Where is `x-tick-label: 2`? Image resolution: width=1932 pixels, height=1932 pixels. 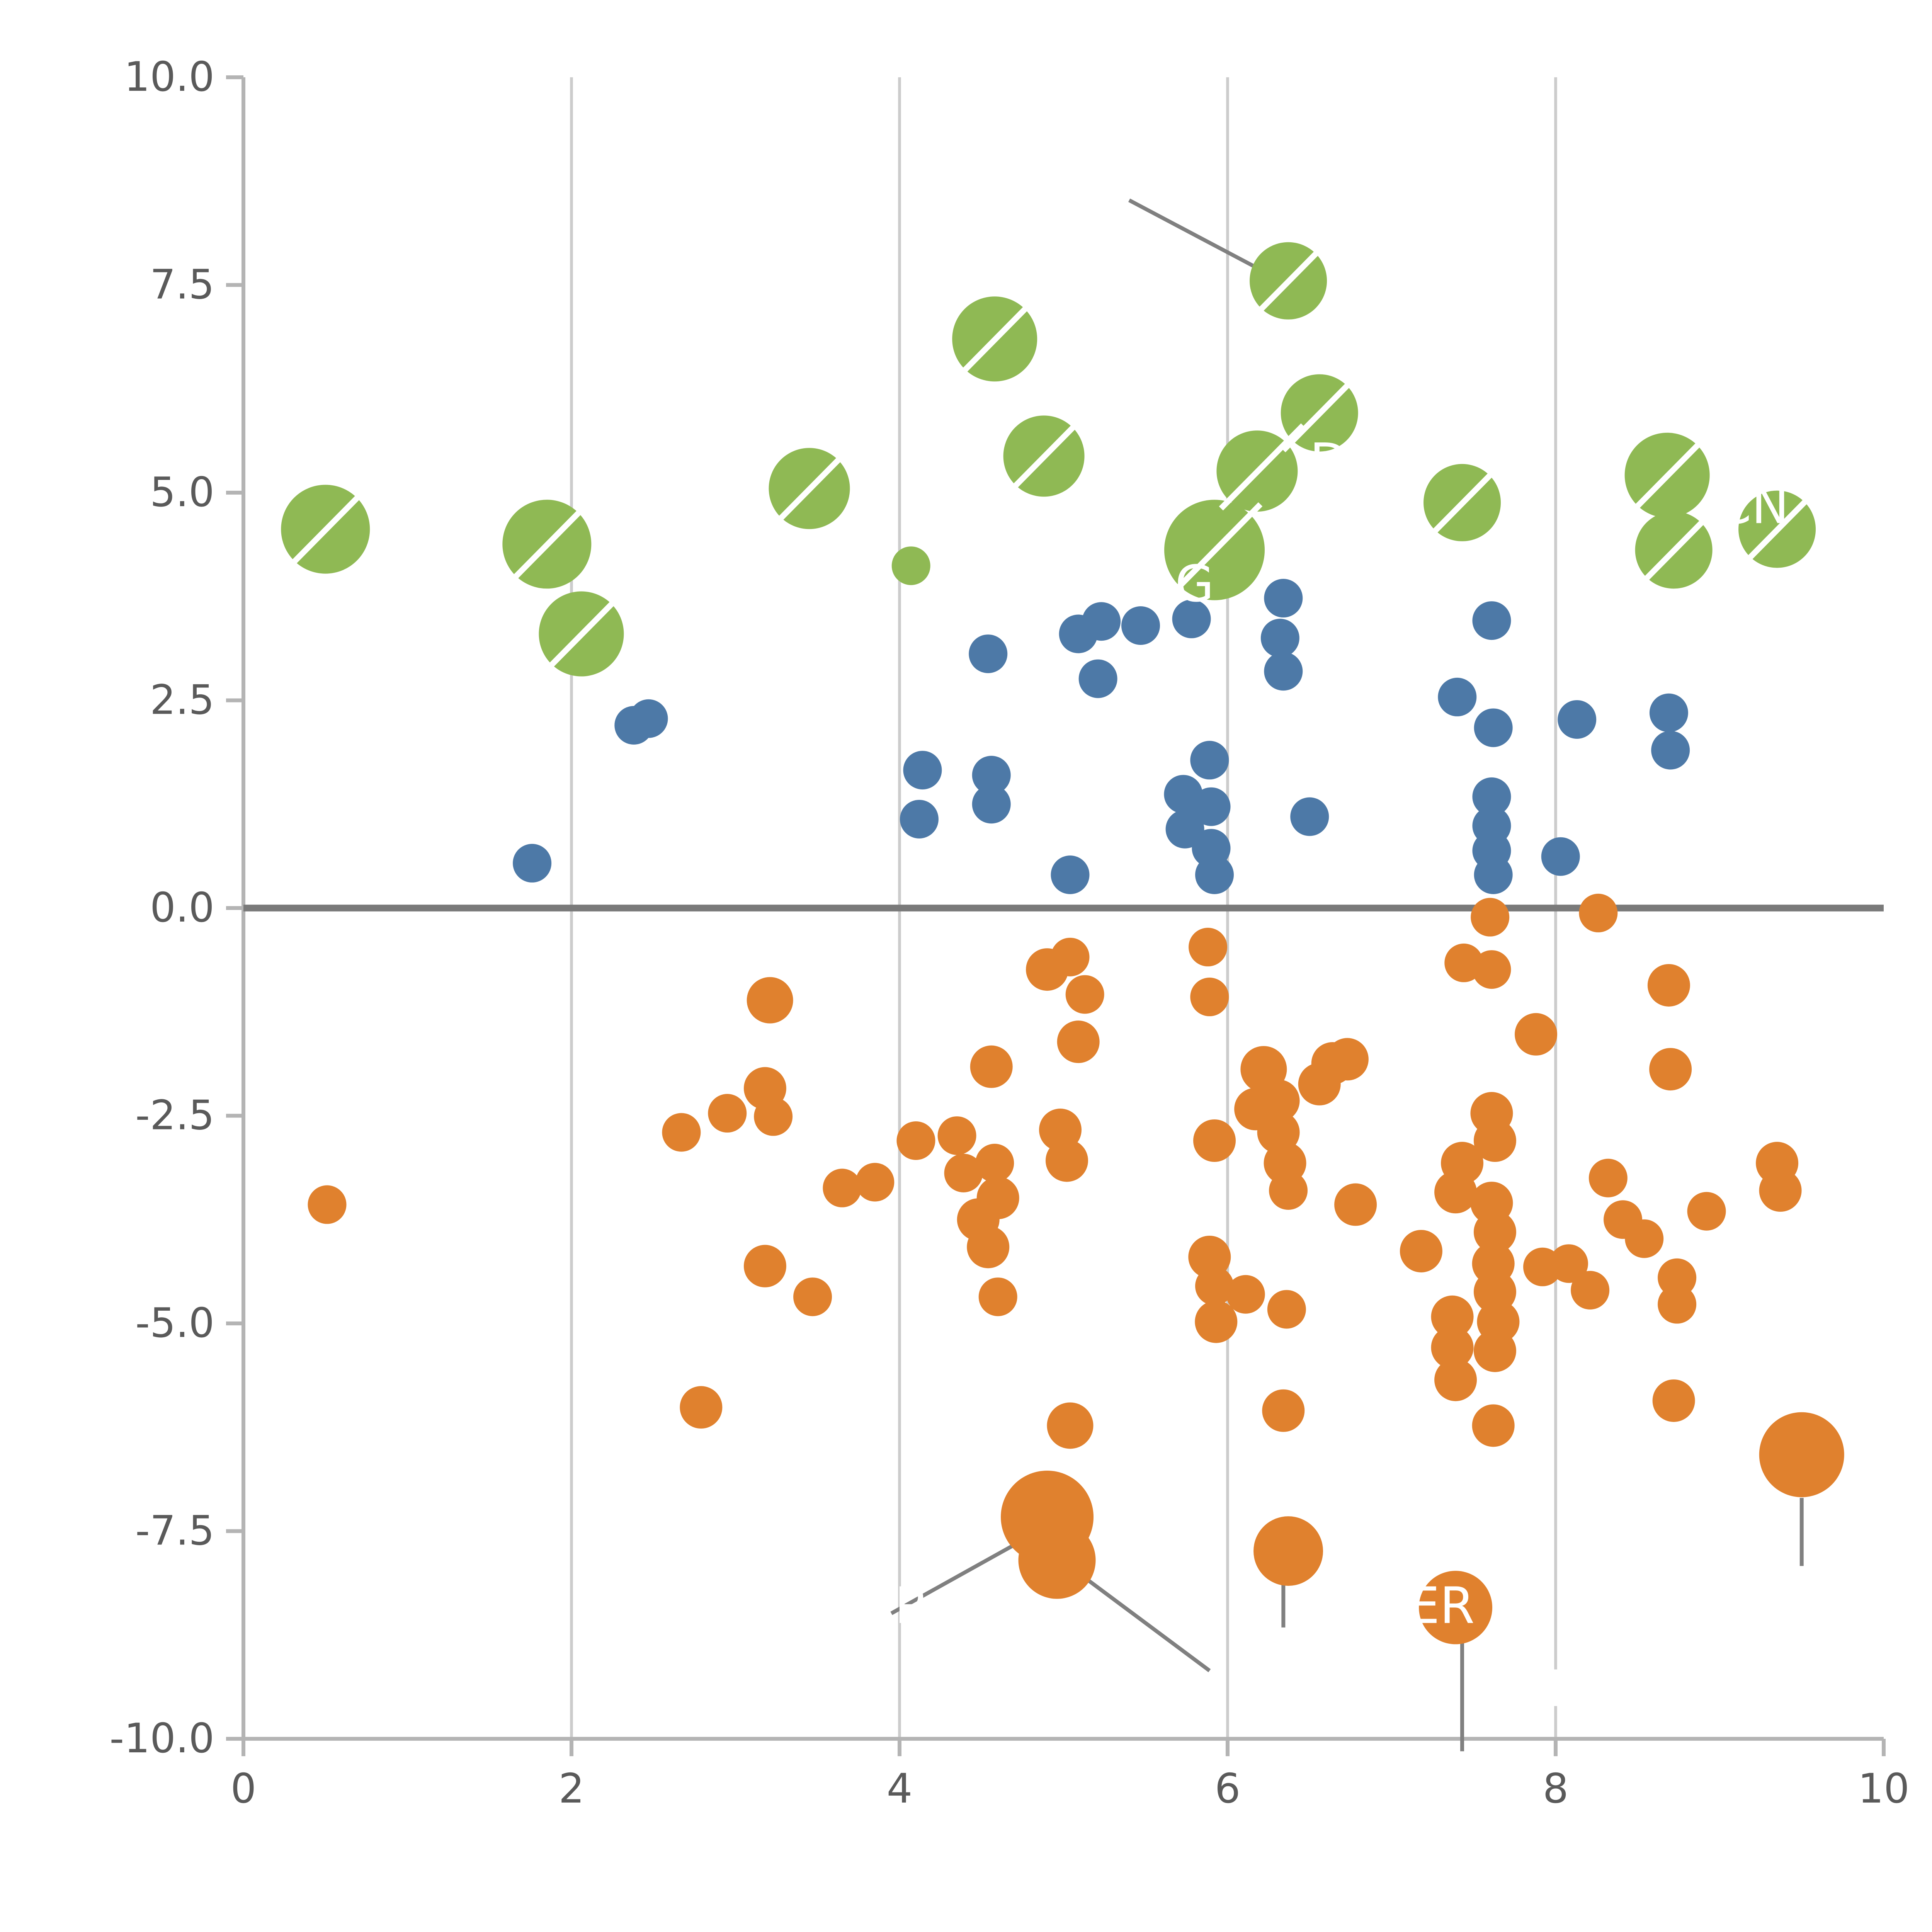
x-tick-label: 2 is located at coordinates (572, 1788).